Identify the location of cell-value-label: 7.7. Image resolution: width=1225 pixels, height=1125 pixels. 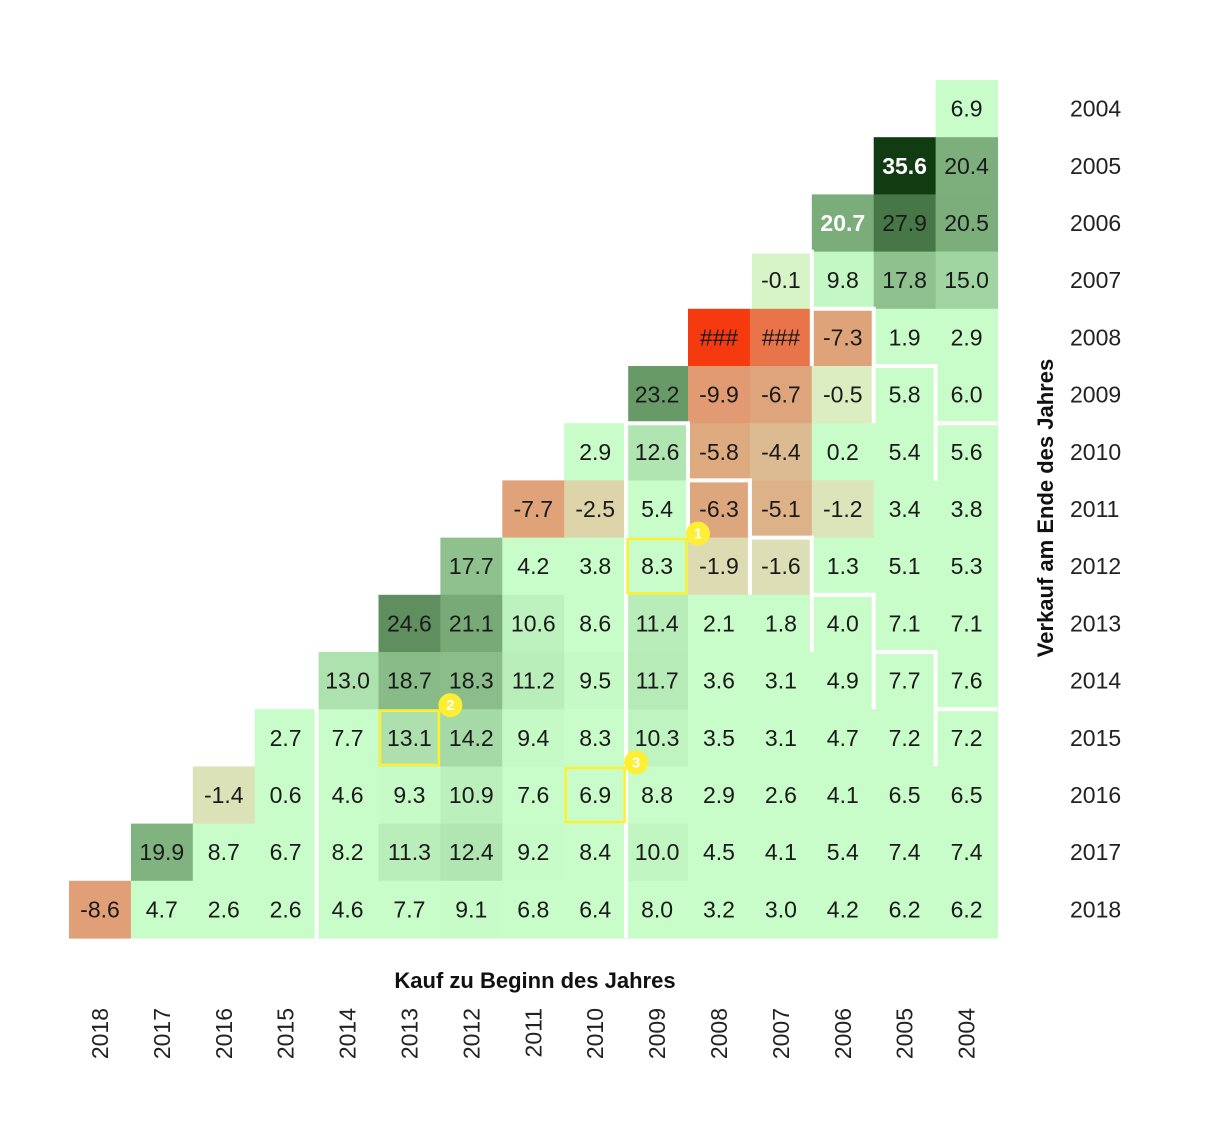
(348, 738).